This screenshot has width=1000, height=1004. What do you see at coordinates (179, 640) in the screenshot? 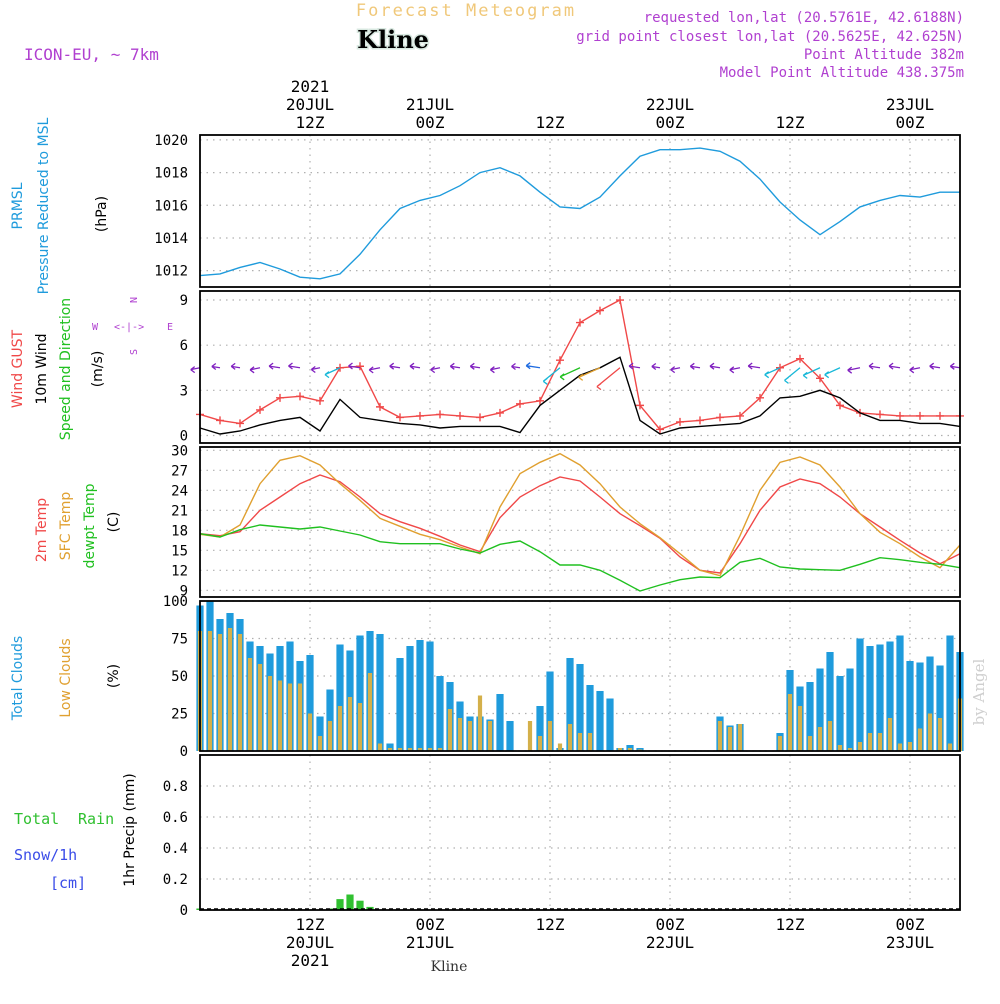
I see `y-tick-label: 75` at bounding box center [179, 640].